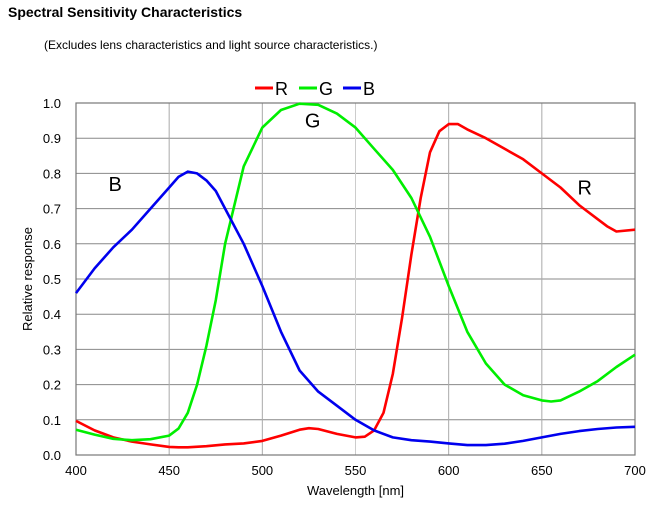 The width and height of the screenshot is (665, 509). I want to click on legend-label-G: G, so click(326, 89).